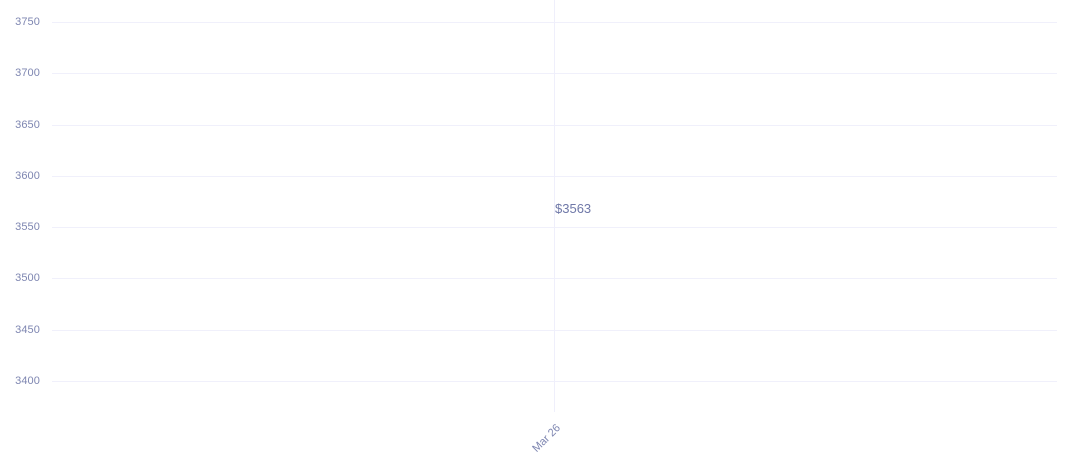  Describe the element at coordinates (546, 438) in the screenshot. I see `x-axis-tick-label: Mar 26` at that location.